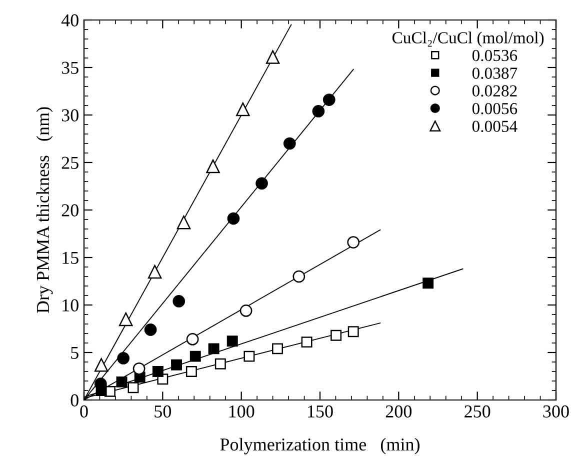  What do you see at coordinates (399, 411) in the screenshot?
I see `x-tick-label: 200` at bounding box center [399, 411].